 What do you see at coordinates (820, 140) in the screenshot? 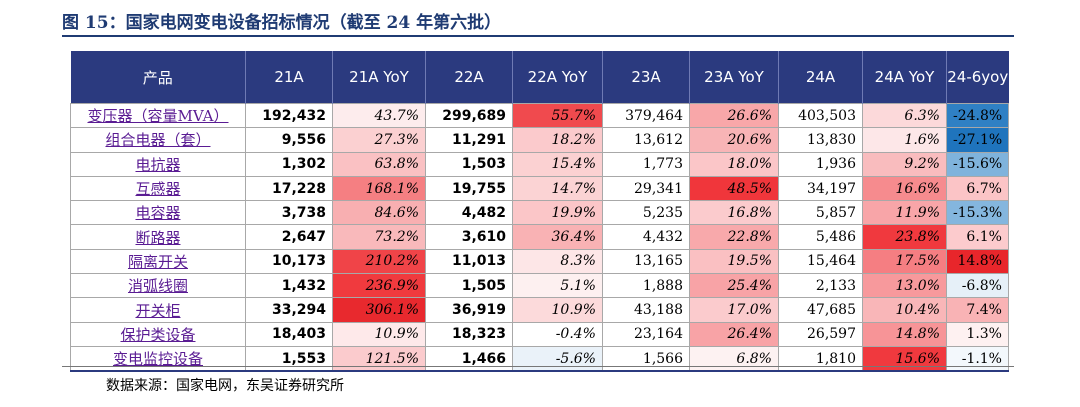
I see `volume-cell: 13,830` at bounding box center [820, 140].